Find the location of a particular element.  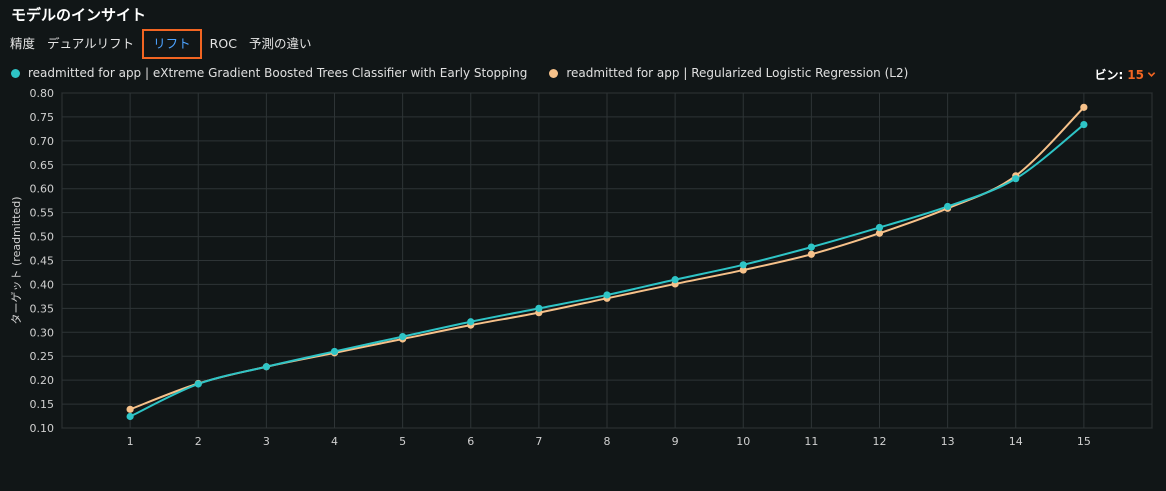

y-tick-label: 0.65 is located at coordinates (42, 165).